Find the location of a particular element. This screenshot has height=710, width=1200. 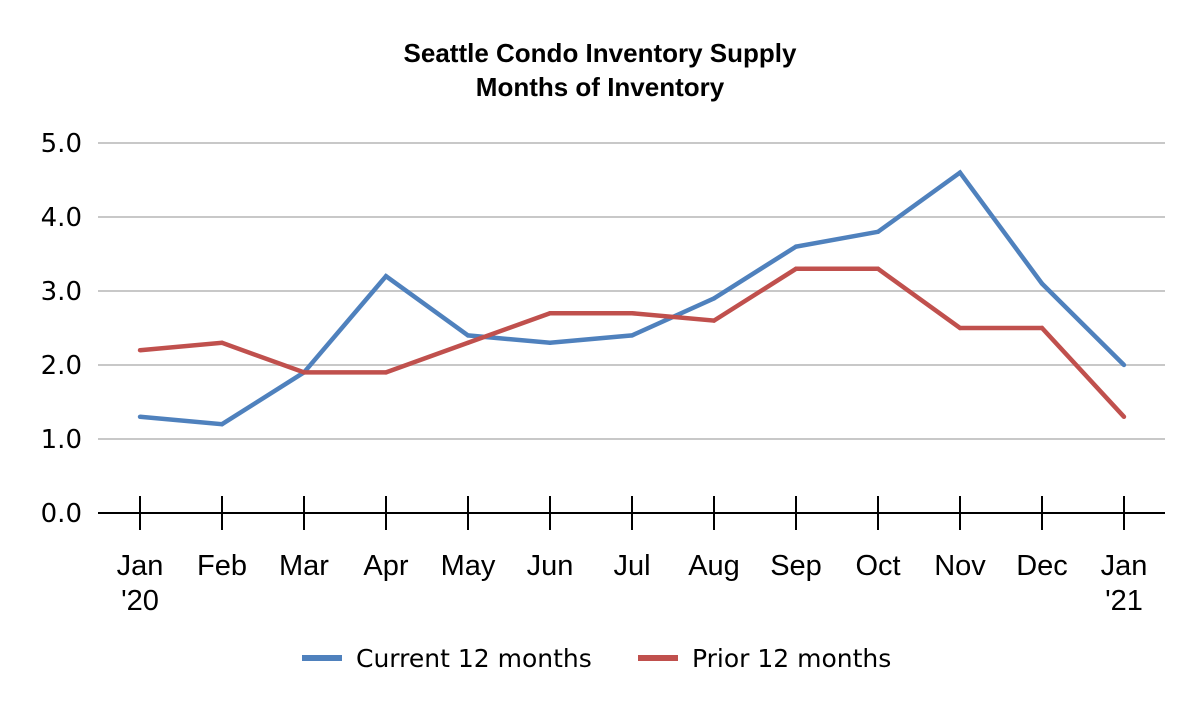

x-tick-label-line: Feb is located at coordinates (222, 566).